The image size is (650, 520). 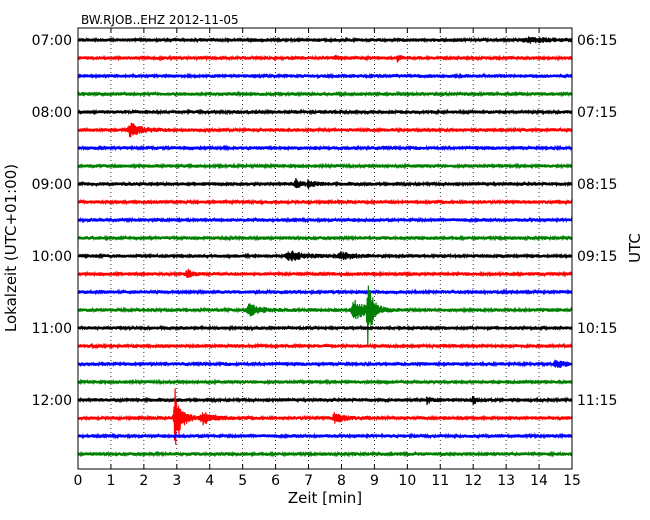 I want to click on x-tick-label: 8, so click(x=341, y=481).